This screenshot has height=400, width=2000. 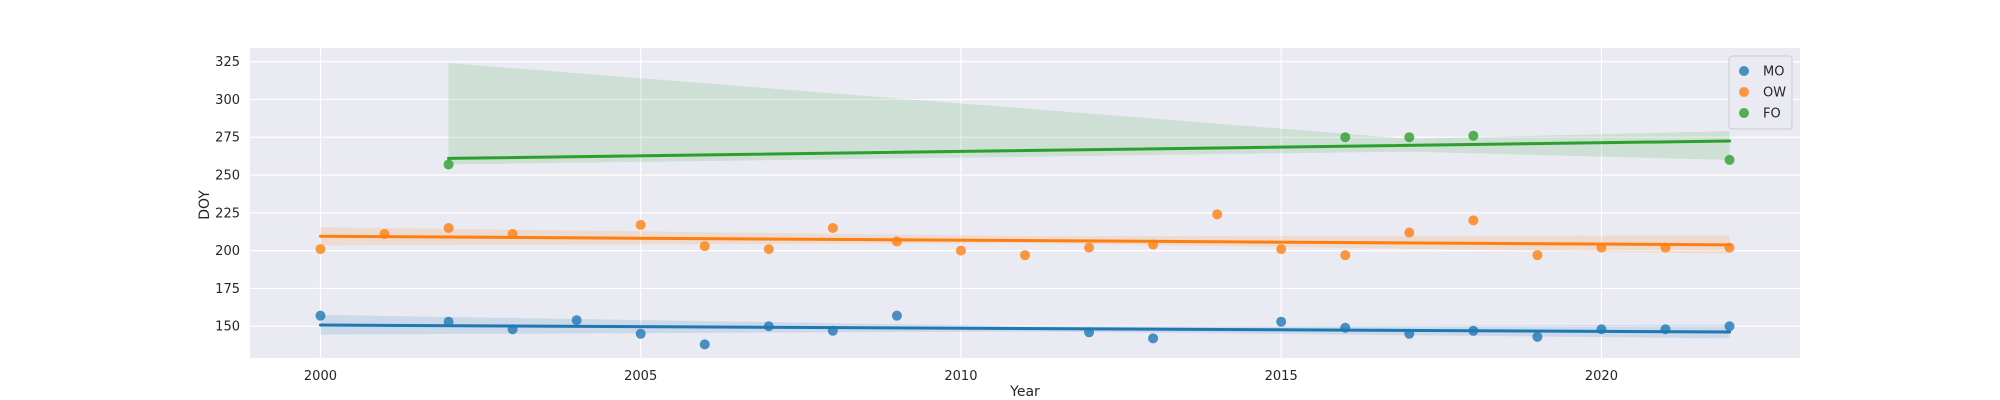 I want to click on legend-label-mo: MO, so click(x=1773, y=72).